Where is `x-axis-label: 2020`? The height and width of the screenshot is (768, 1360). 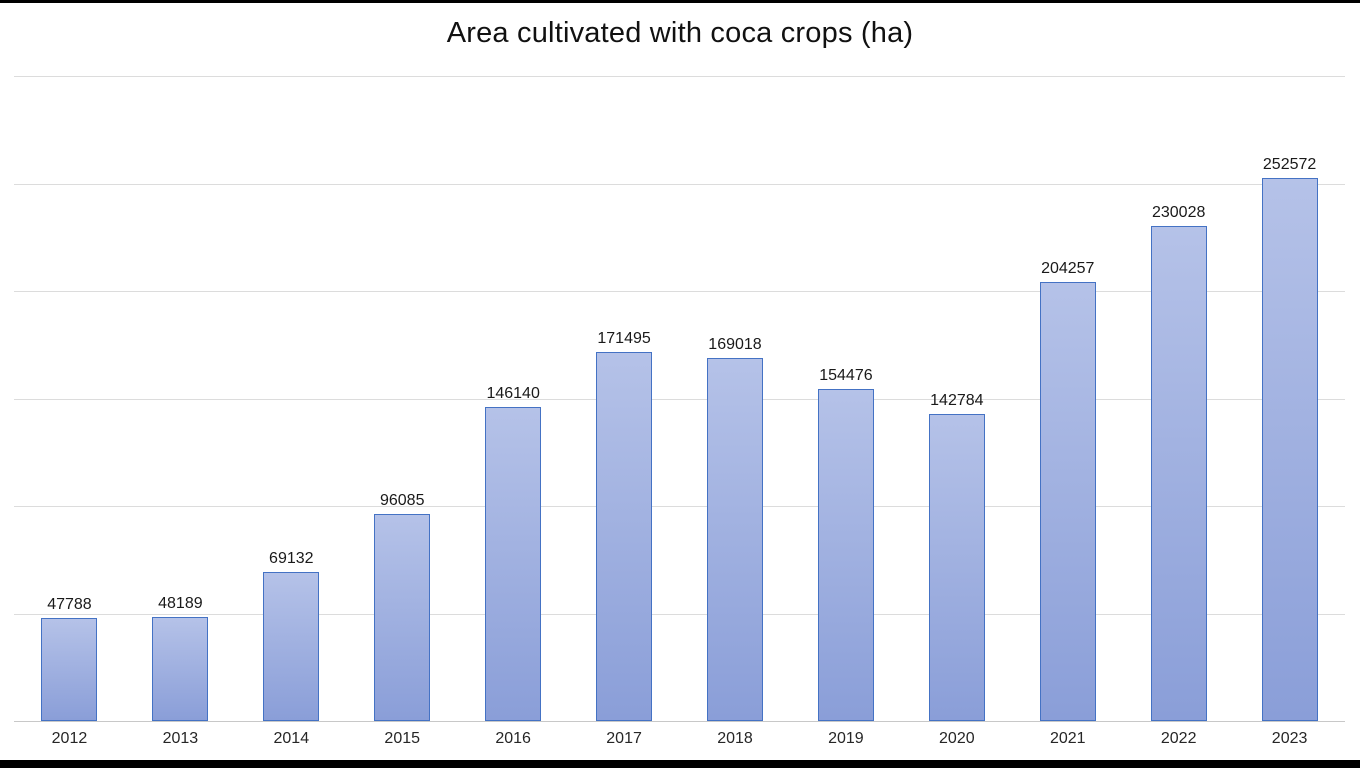 x-axis-label: 2020 is located at coordinates (957, 738).